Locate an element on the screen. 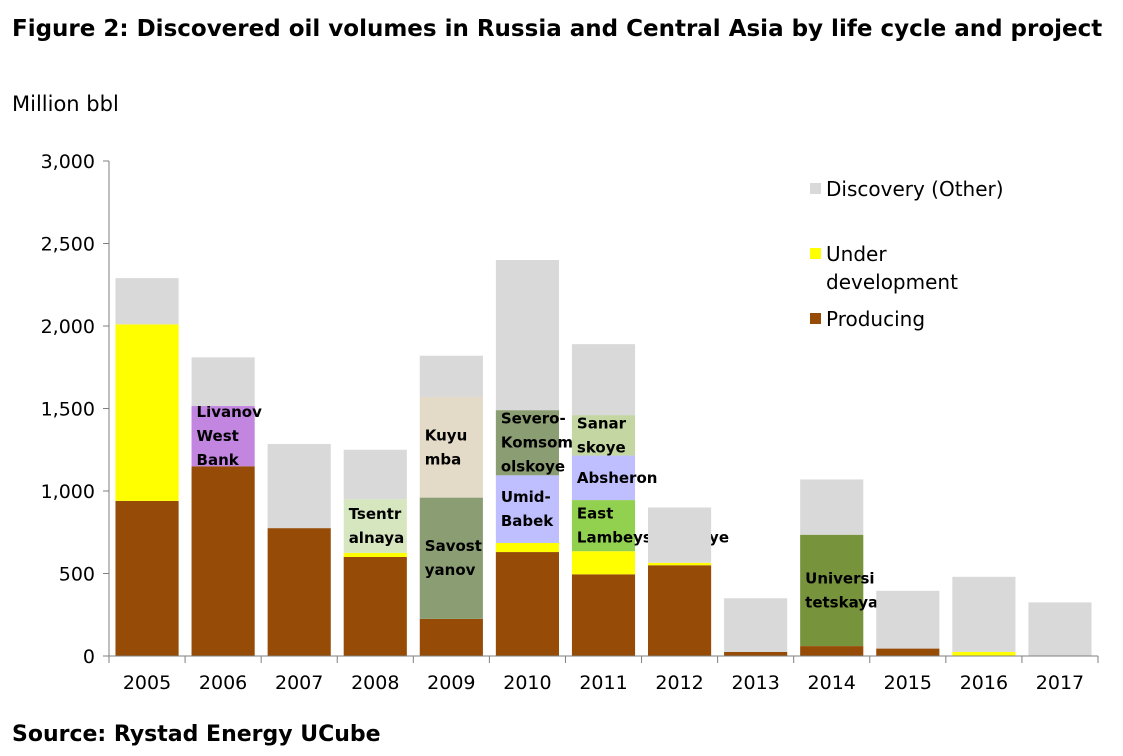 This screenshot has height=756, width=1123. bar-segment-2008-producing is located at coordinates (375, 606).